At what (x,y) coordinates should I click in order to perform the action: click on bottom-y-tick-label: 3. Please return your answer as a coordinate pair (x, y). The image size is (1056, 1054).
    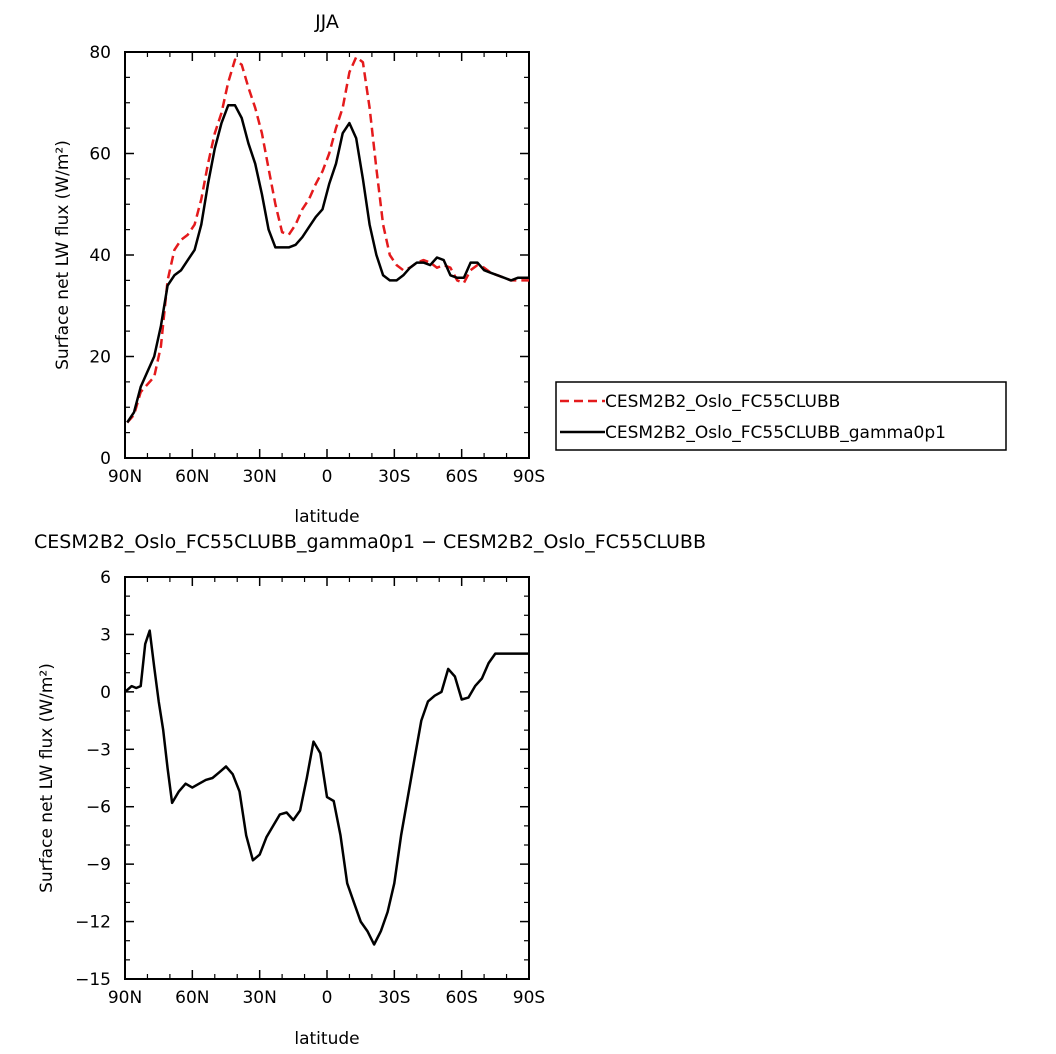
    Looking at the image, I should click on (105, 635).